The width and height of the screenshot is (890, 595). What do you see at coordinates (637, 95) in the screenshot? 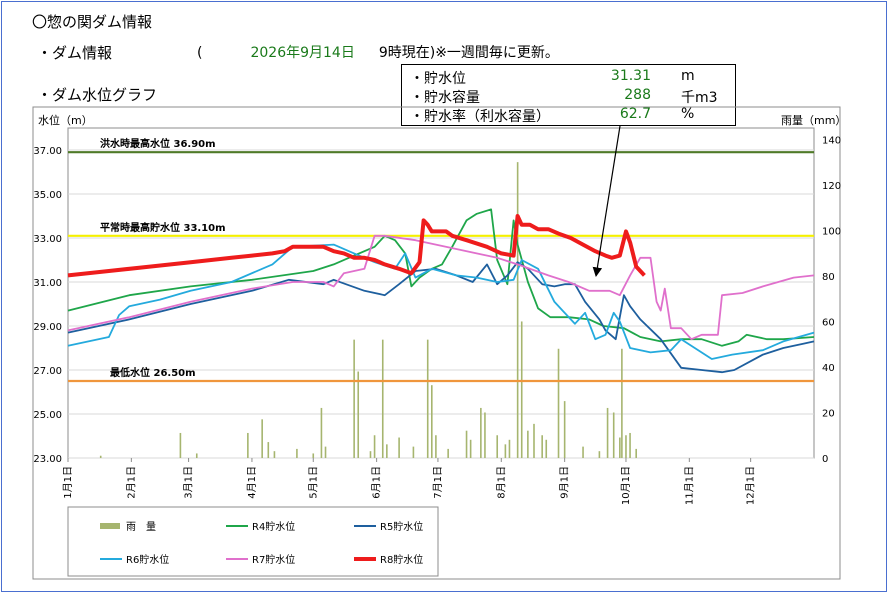
I see `info-value-capacity: 288` at bounding box center [637, 95].